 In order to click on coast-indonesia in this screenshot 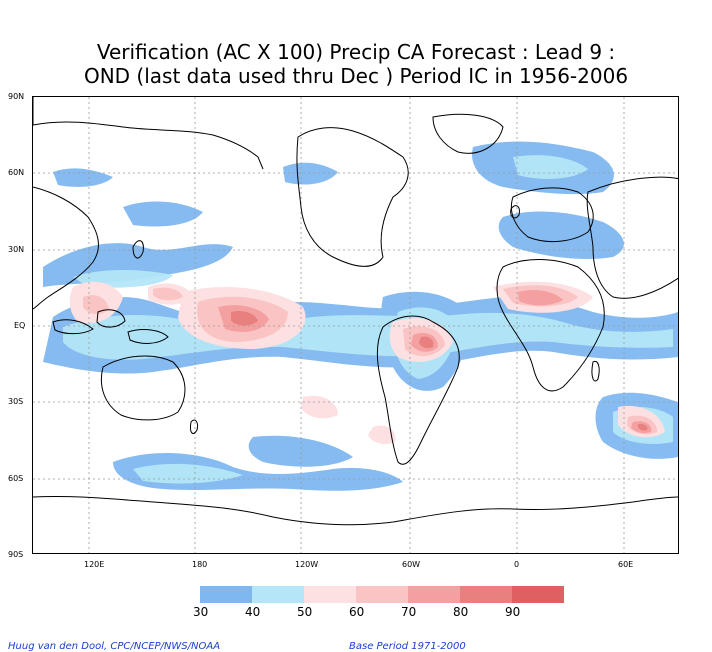, I will do `click(73, 327)`.